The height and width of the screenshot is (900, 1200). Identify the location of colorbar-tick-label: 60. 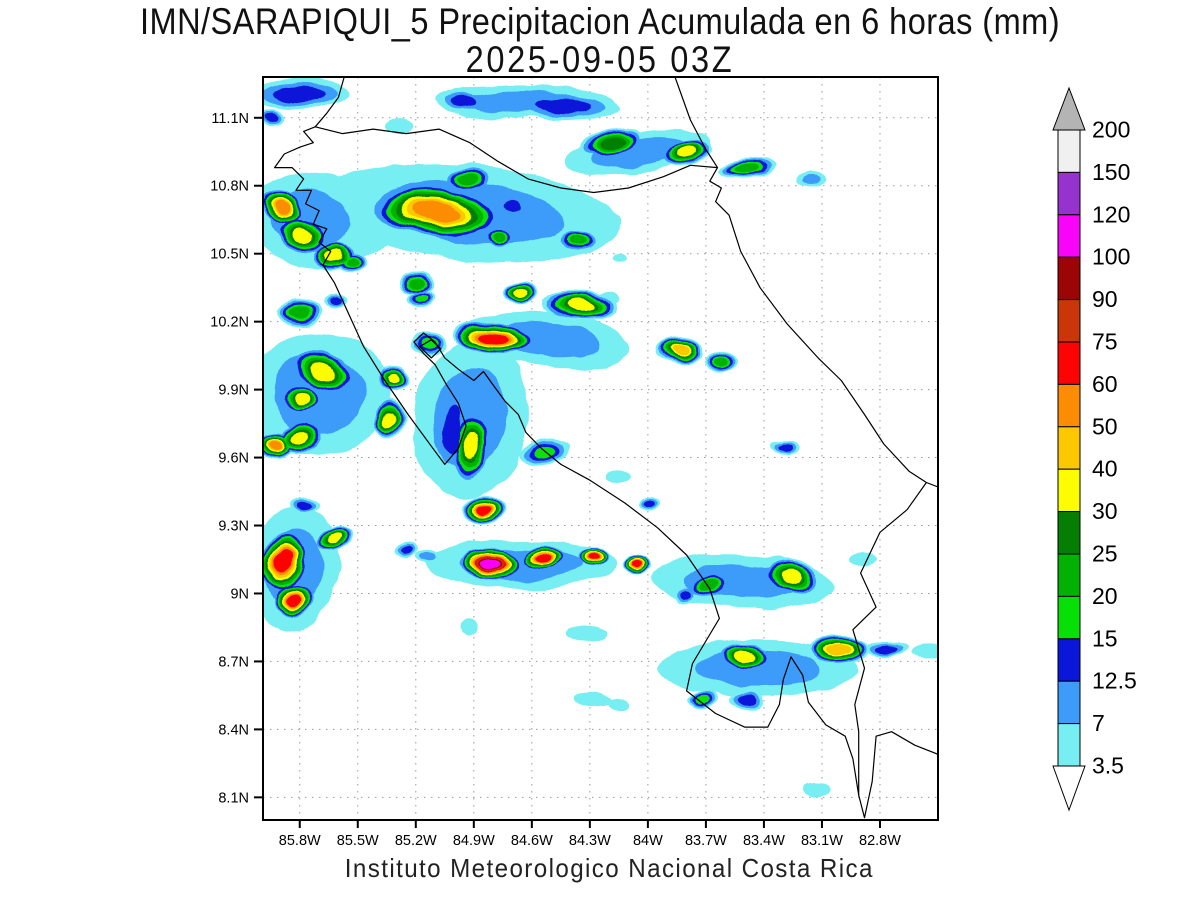
(1105, 384).